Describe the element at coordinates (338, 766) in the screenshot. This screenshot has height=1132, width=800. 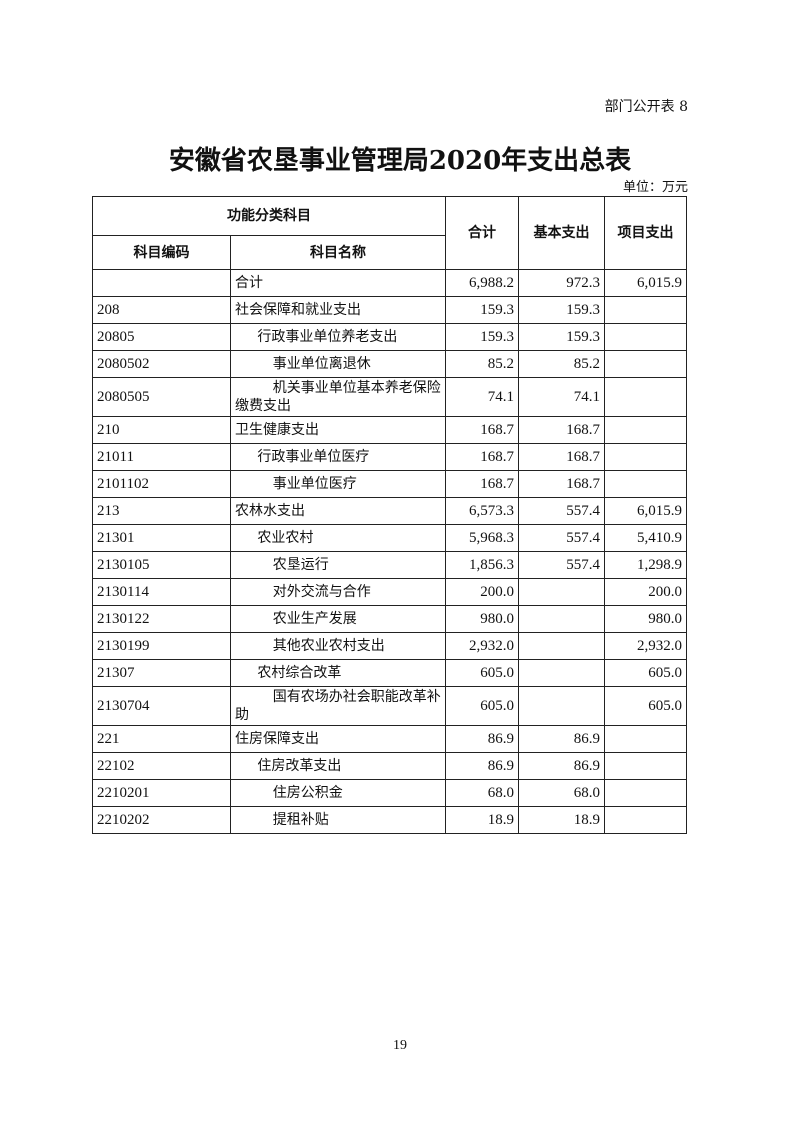
I see `row-name: 住房改革支出` at that location.